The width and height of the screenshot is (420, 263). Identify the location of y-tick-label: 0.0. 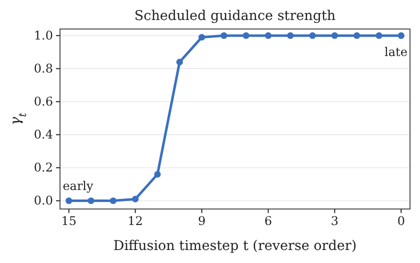
(43, 201).